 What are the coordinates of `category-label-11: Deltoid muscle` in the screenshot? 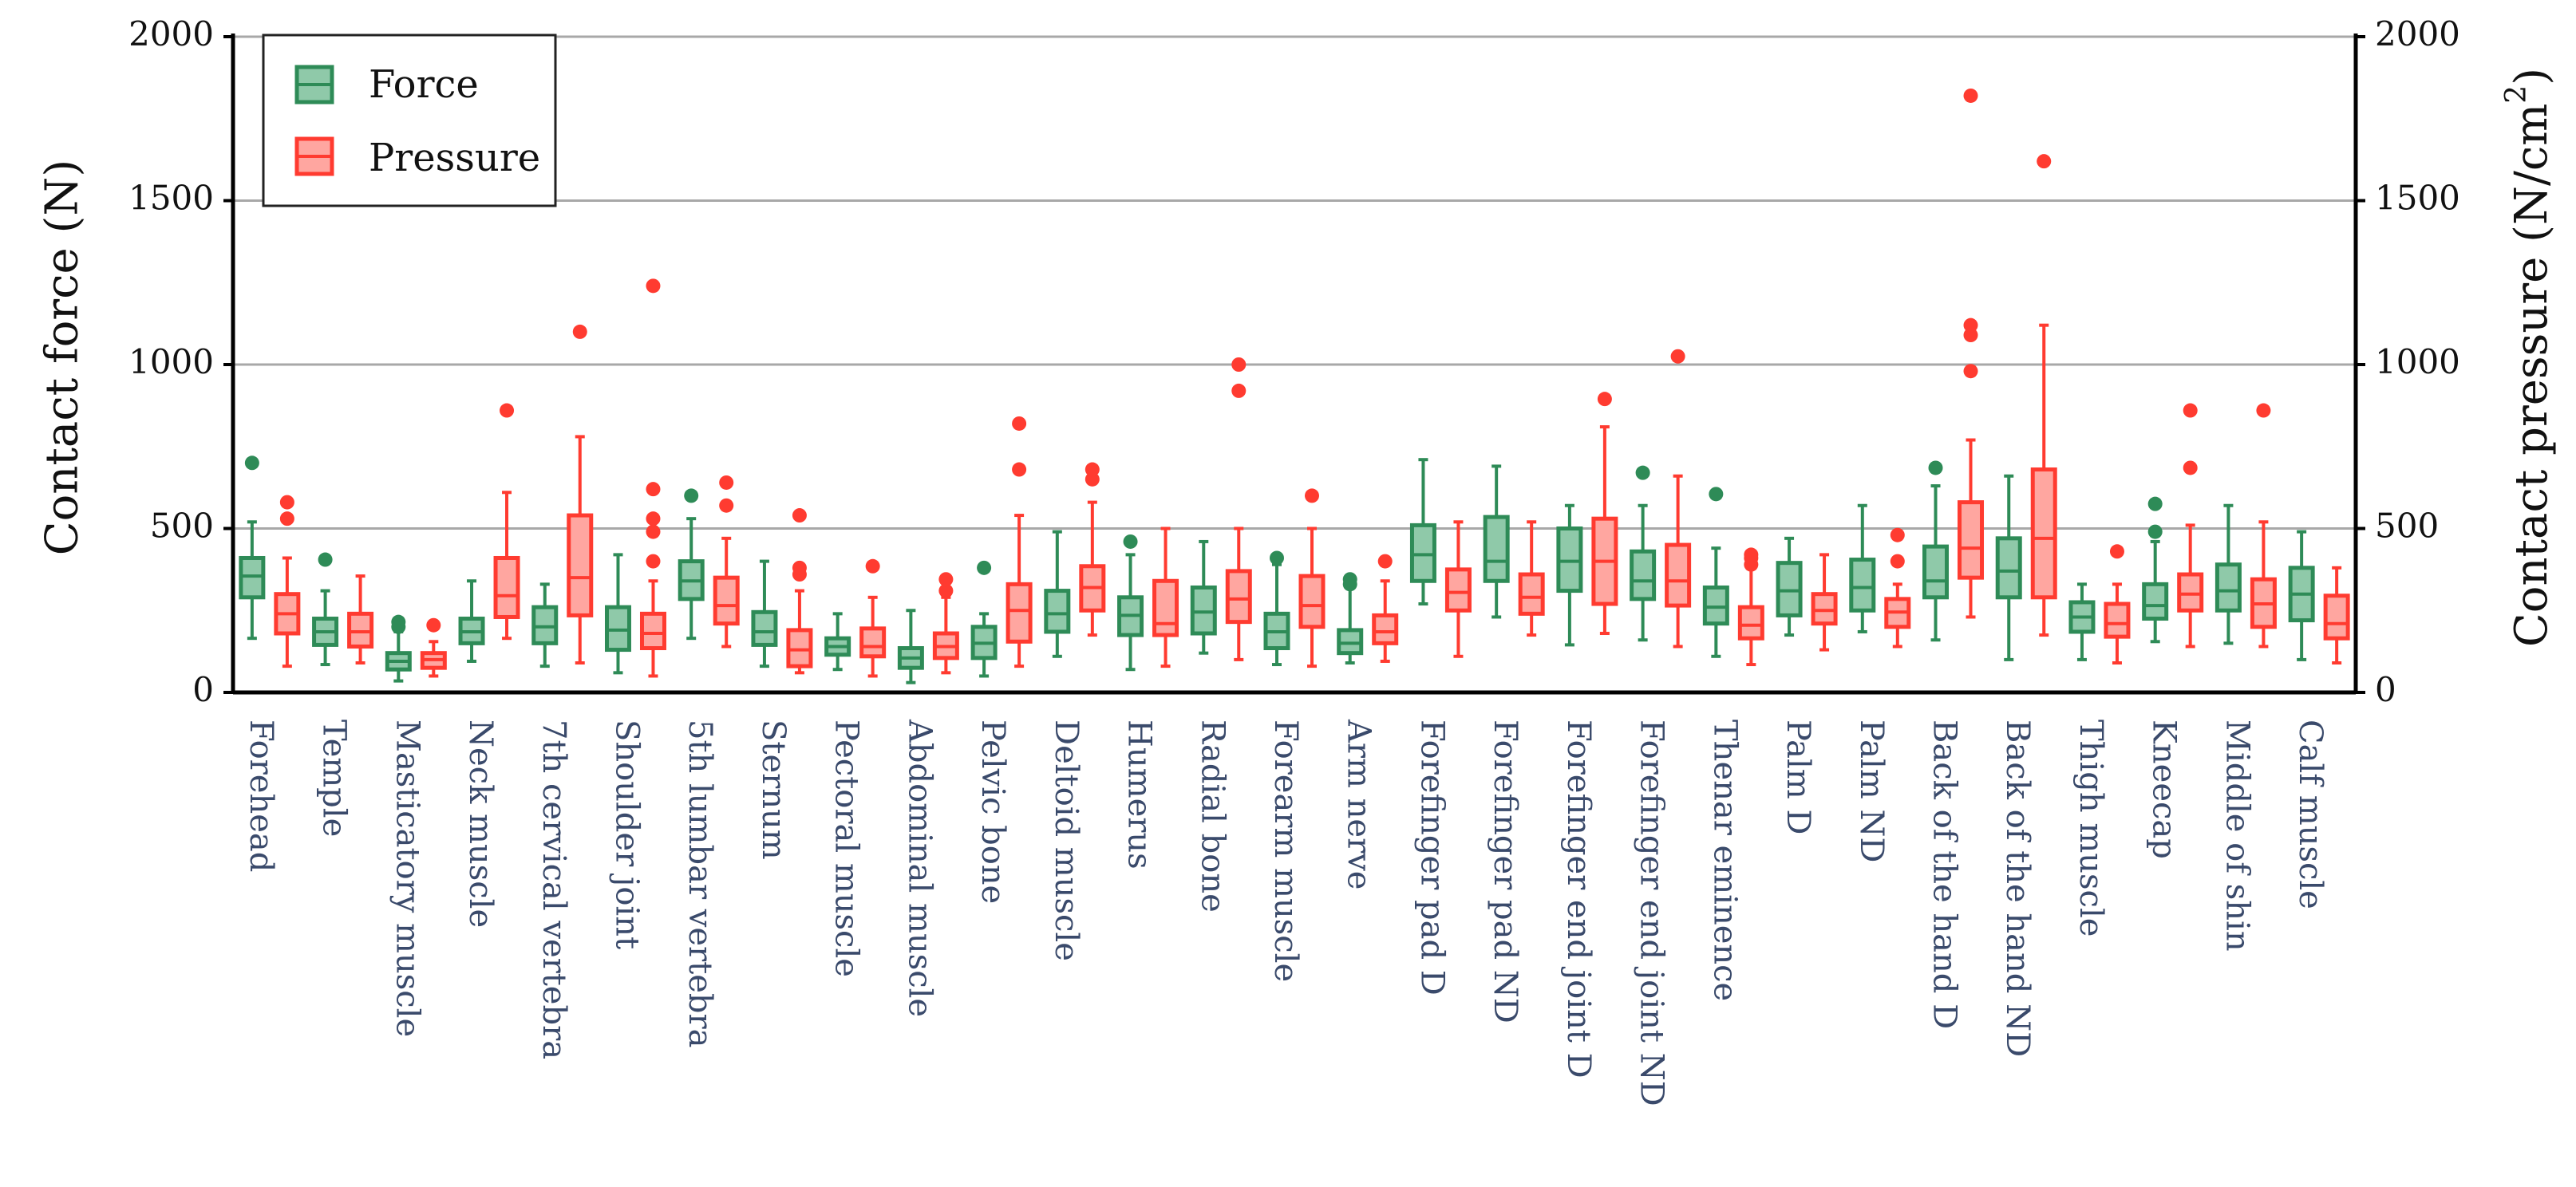 It's located at (1066, 841).